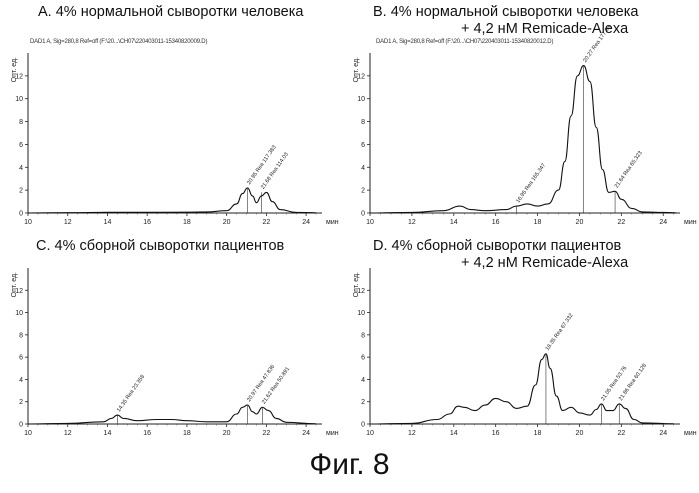 This screenshot has width=699, height=493. What do you see at coordinates (160, 246) in the screenshot?
I see `panel-c-title: C. 4% сборной сыворотки пациентов` at bounding box center [160, 246].